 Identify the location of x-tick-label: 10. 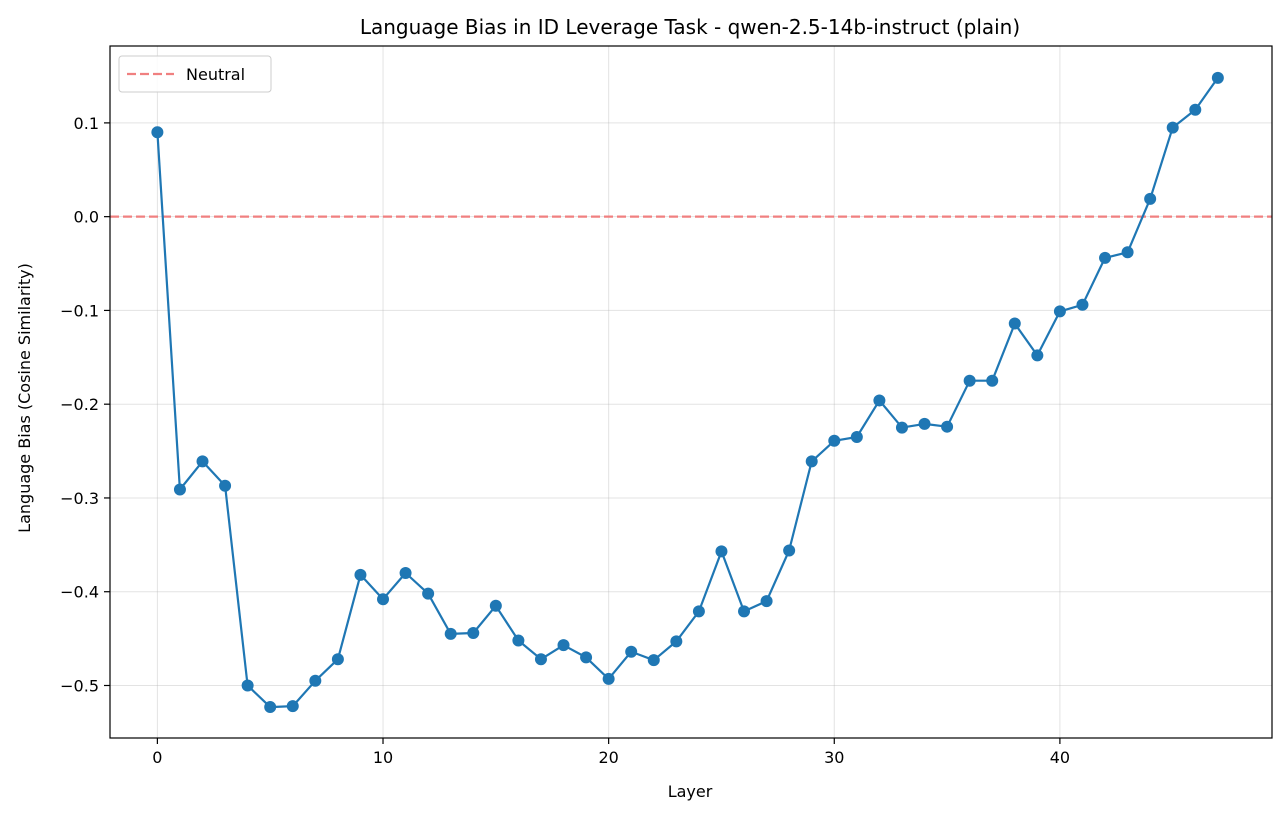
(383, 757).